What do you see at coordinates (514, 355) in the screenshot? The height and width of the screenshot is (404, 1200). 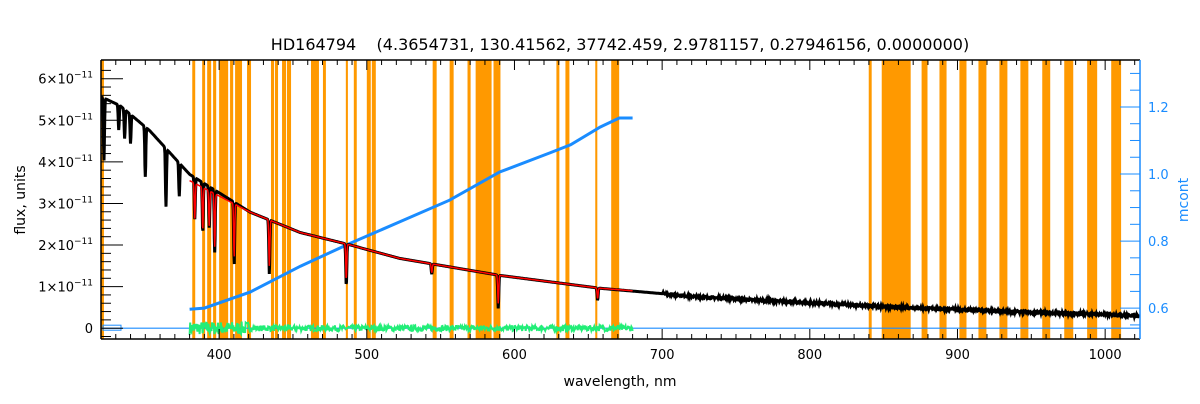 I see `x-tick-label: 600` at bounding box center [514, 355].